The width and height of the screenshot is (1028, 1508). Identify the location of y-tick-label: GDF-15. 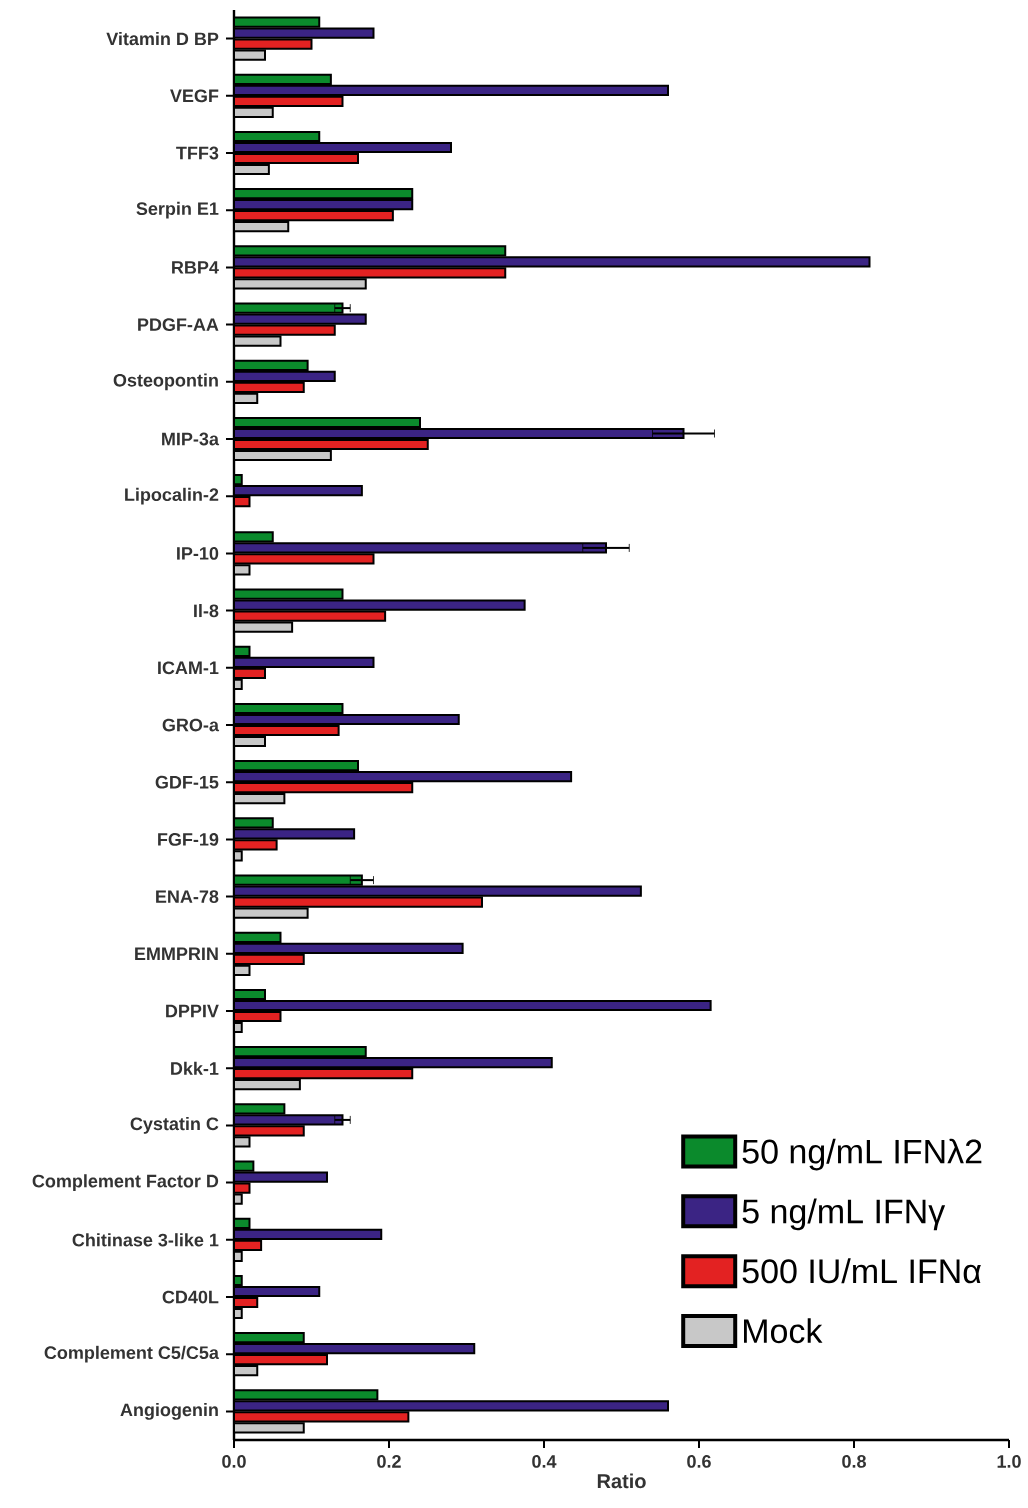
(187, 782).